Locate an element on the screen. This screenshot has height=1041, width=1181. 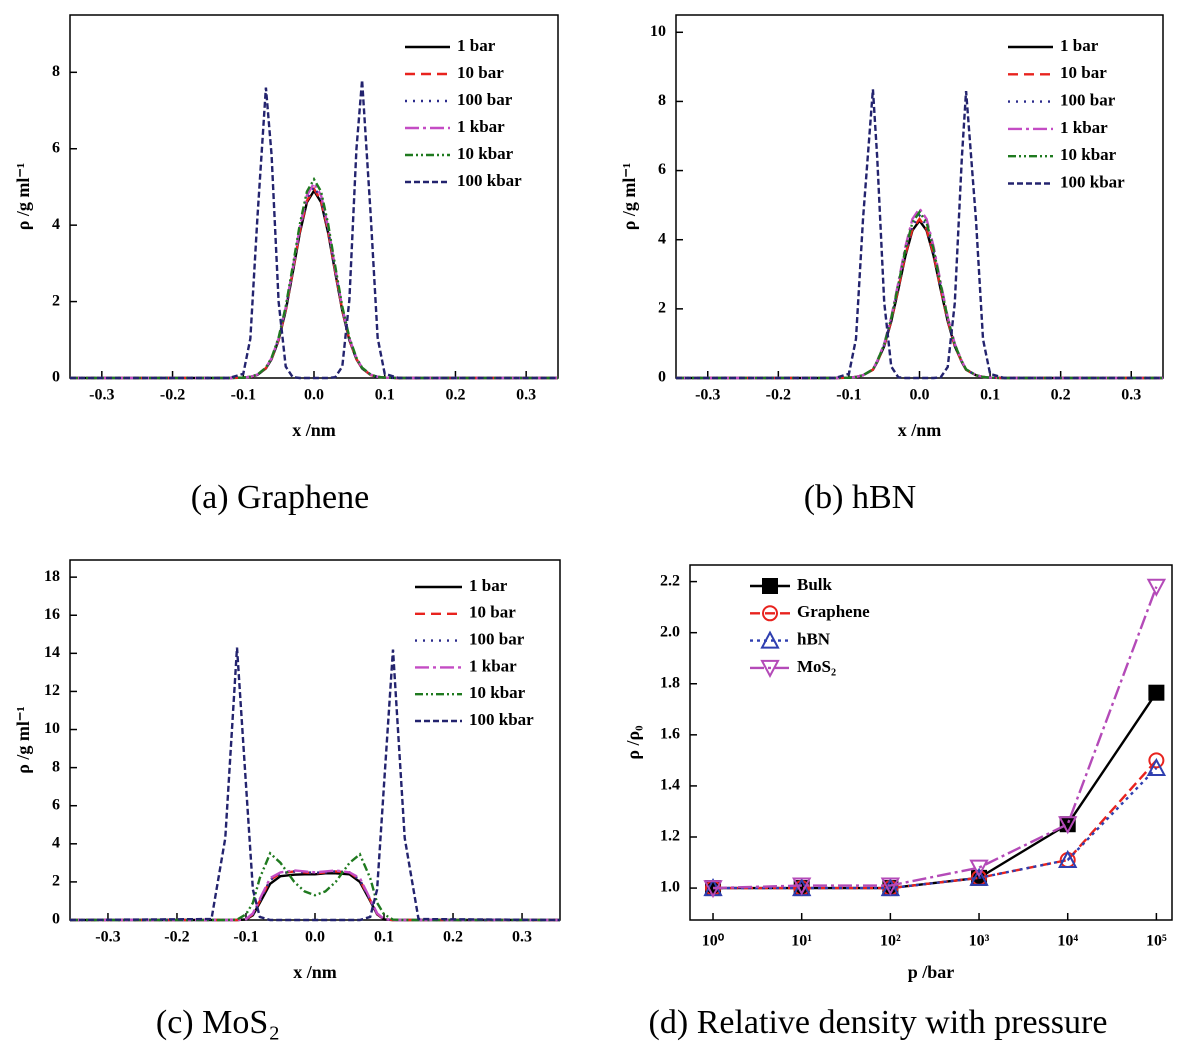
y-tick-label: 1.0 is located at coordinates (670, 887).